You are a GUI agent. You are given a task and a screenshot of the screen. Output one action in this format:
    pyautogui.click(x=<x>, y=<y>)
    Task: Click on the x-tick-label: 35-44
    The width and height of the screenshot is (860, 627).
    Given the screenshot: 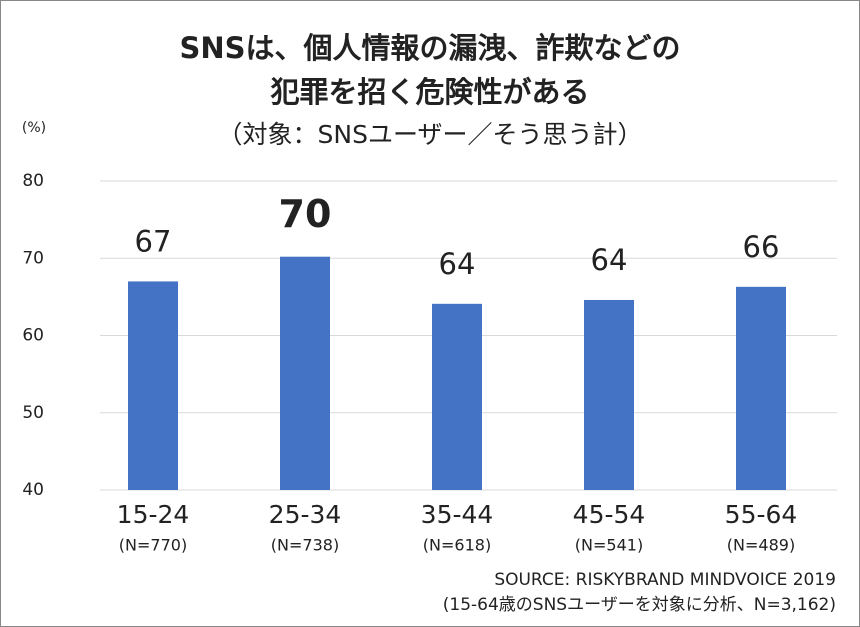 What is the action you would take?
    pyautogui.click(x=457, y=514)
    